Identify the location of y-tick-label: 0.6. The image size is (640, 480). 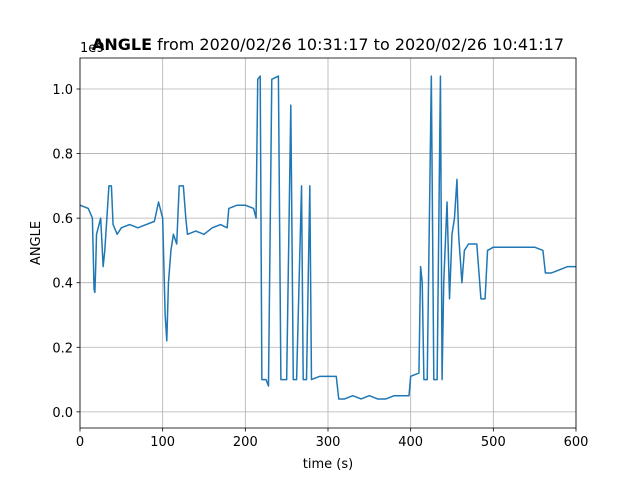
(62, 219).